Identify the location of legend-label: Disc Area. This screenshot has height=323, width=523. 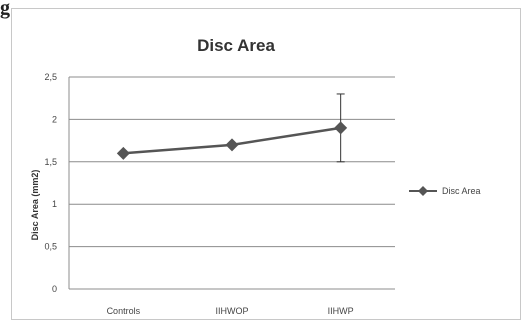
(461, 191).